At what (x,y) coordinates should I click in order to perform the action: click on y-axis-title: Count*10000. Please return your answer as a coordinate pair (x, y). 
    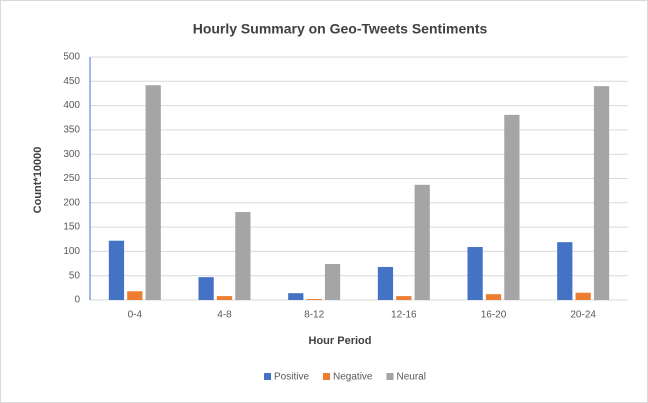
    Looking at the image, I should click on (38, 180).